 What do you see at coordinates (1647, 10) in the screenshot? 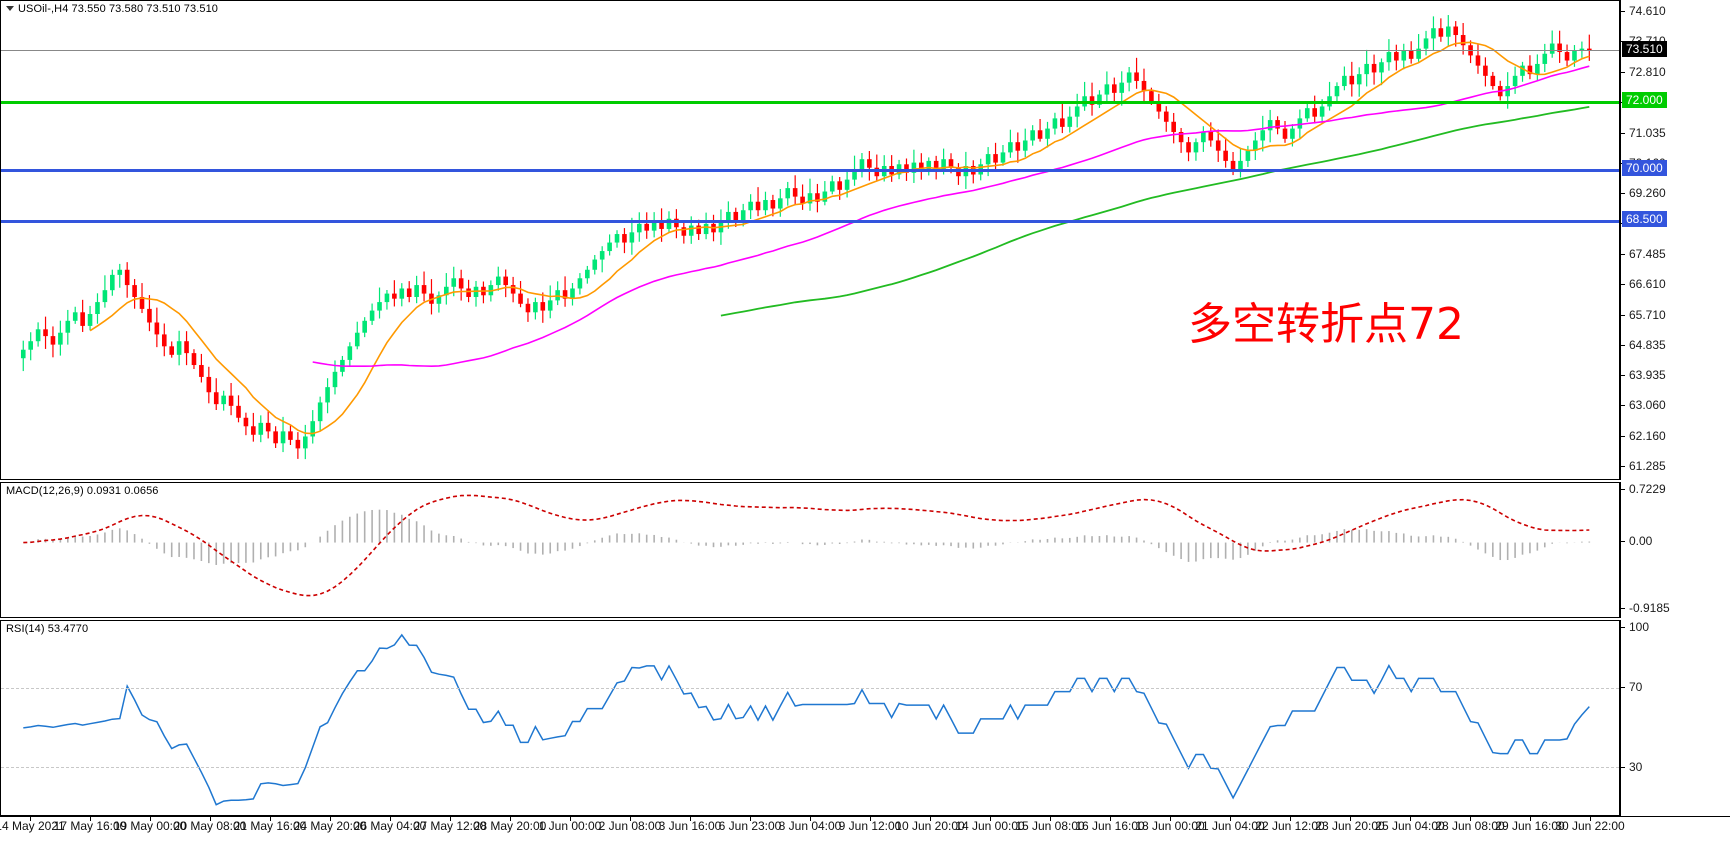
I see `price-scale-tick-label: 74.610` at bounding box center [1647, 10].